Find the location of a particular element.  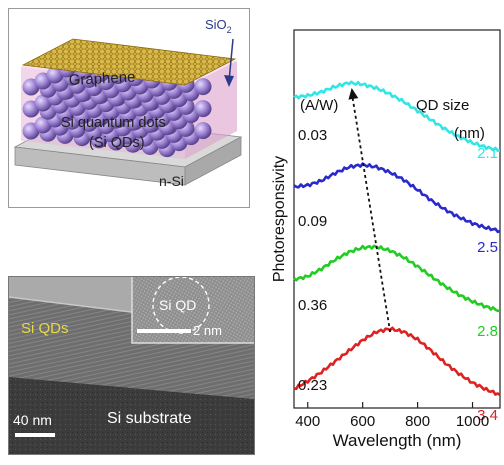

series-line-3.4 is located at coordinates (397, 361).